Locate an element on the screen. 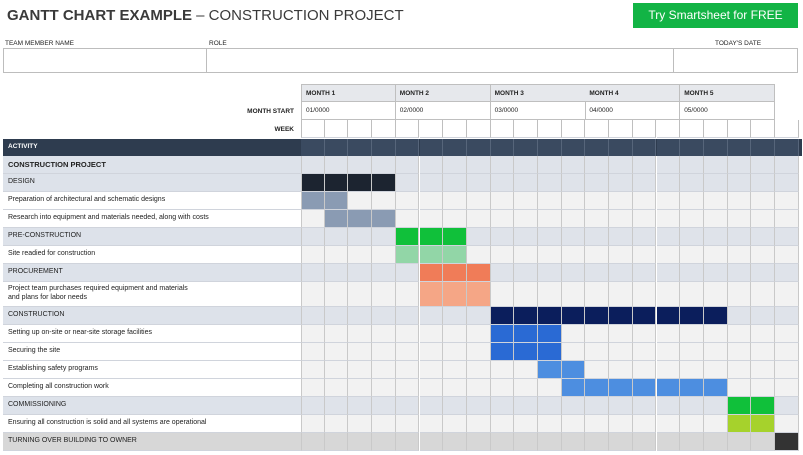 The image size is (803, 455). phase-label: PROCUREMENT is located at coordinates (152, 273).